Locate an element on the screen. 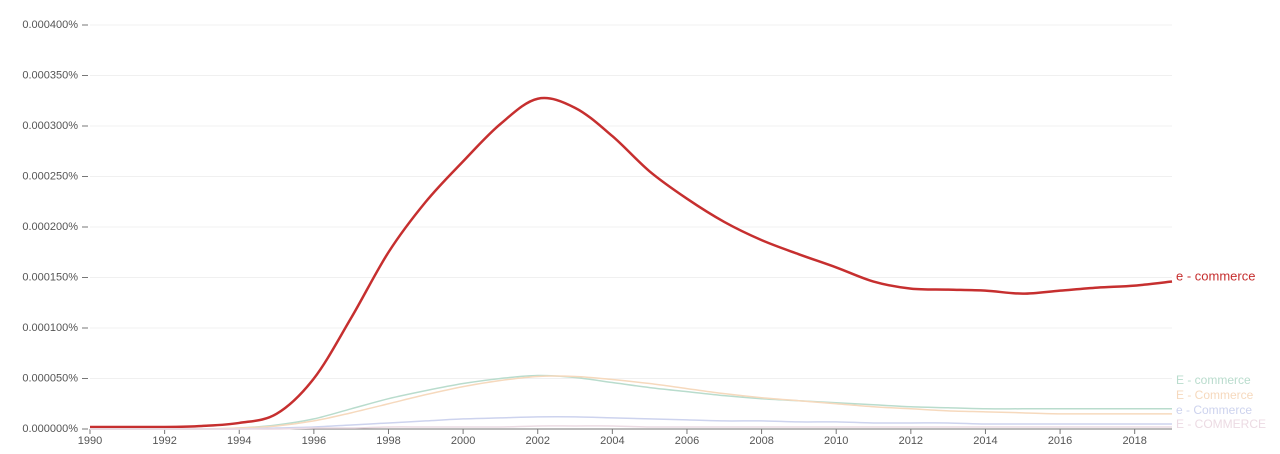  y-tick-label: 0.000250% is located at coordinates (50, 176).